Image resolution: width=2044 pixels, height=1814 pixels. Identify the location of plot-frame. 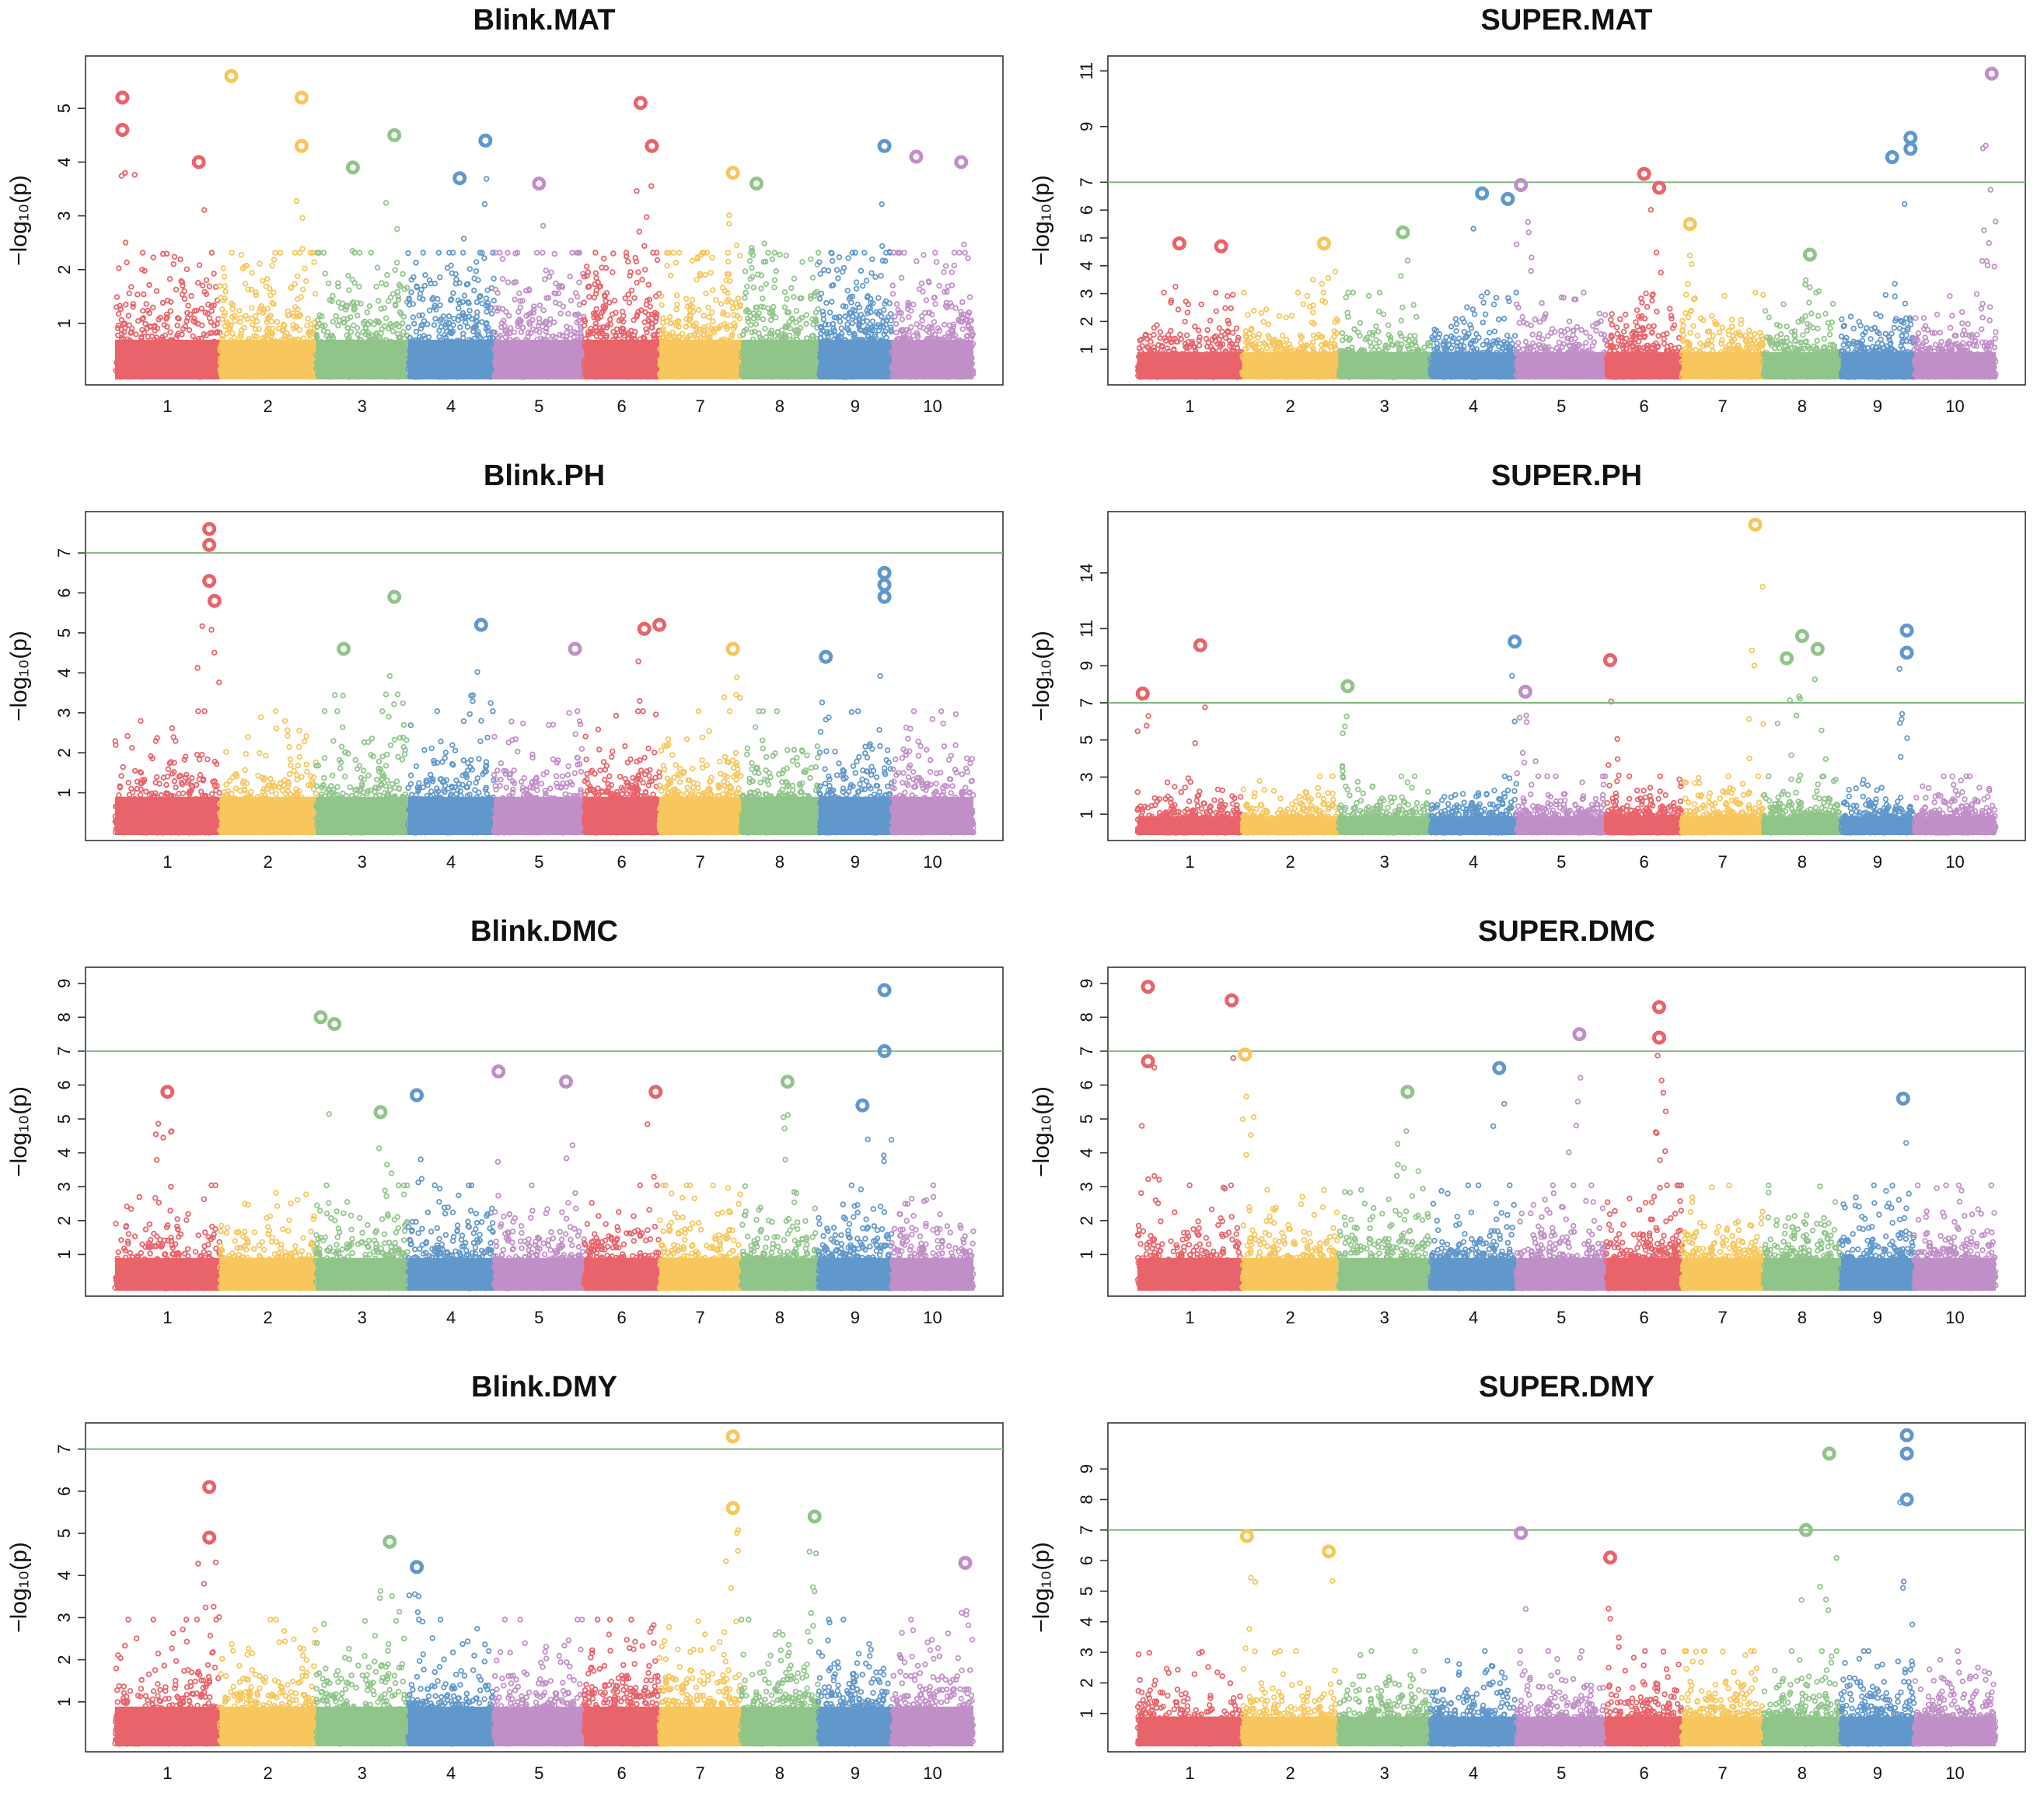
(545, 220).